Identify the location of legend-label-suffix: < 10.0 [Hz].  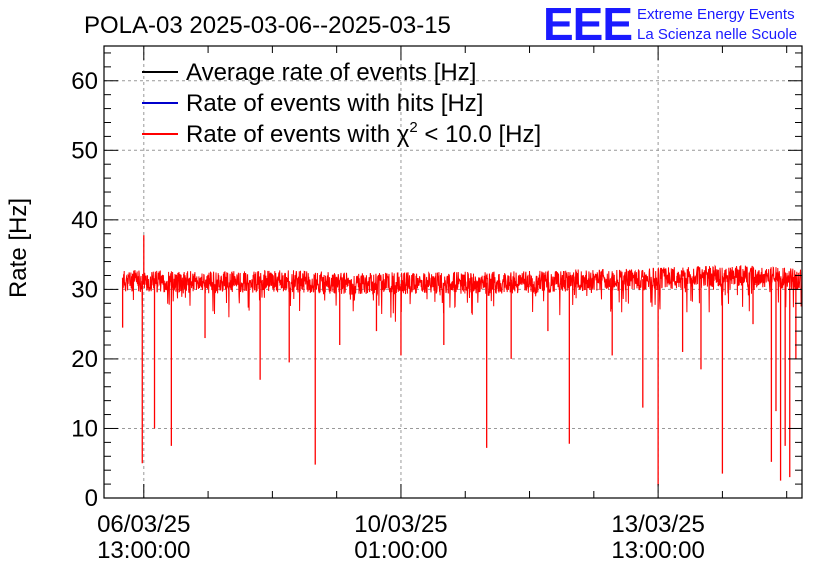
(479, 134).